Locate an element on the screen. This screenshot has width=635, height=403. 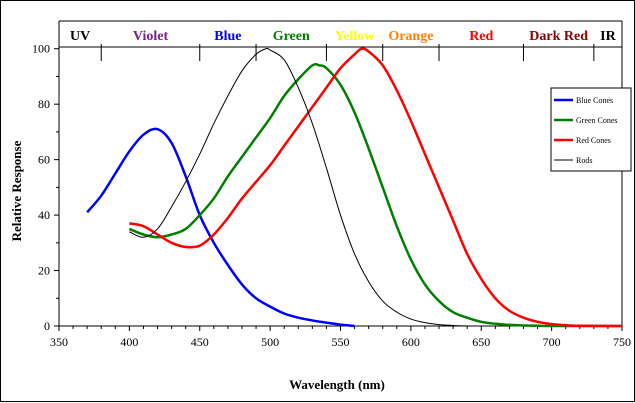
x-tick-label: 700 is located at coordinates (552, 342).